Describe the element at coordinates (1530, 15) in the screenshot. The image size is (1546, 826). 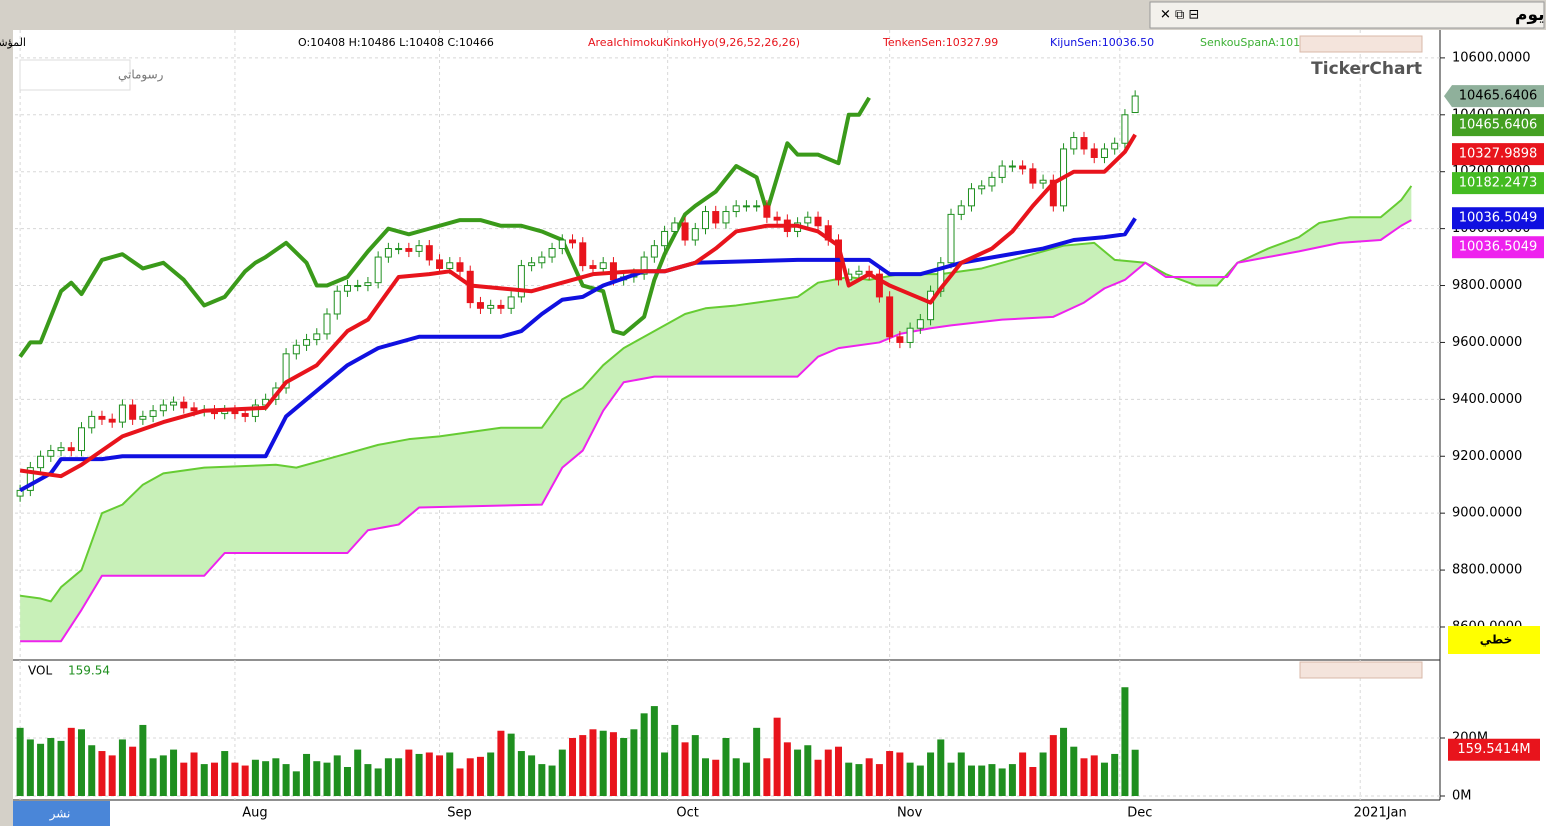
I see `chart-title: المؤشر العام لبورصة قطر - يوم` at that location.